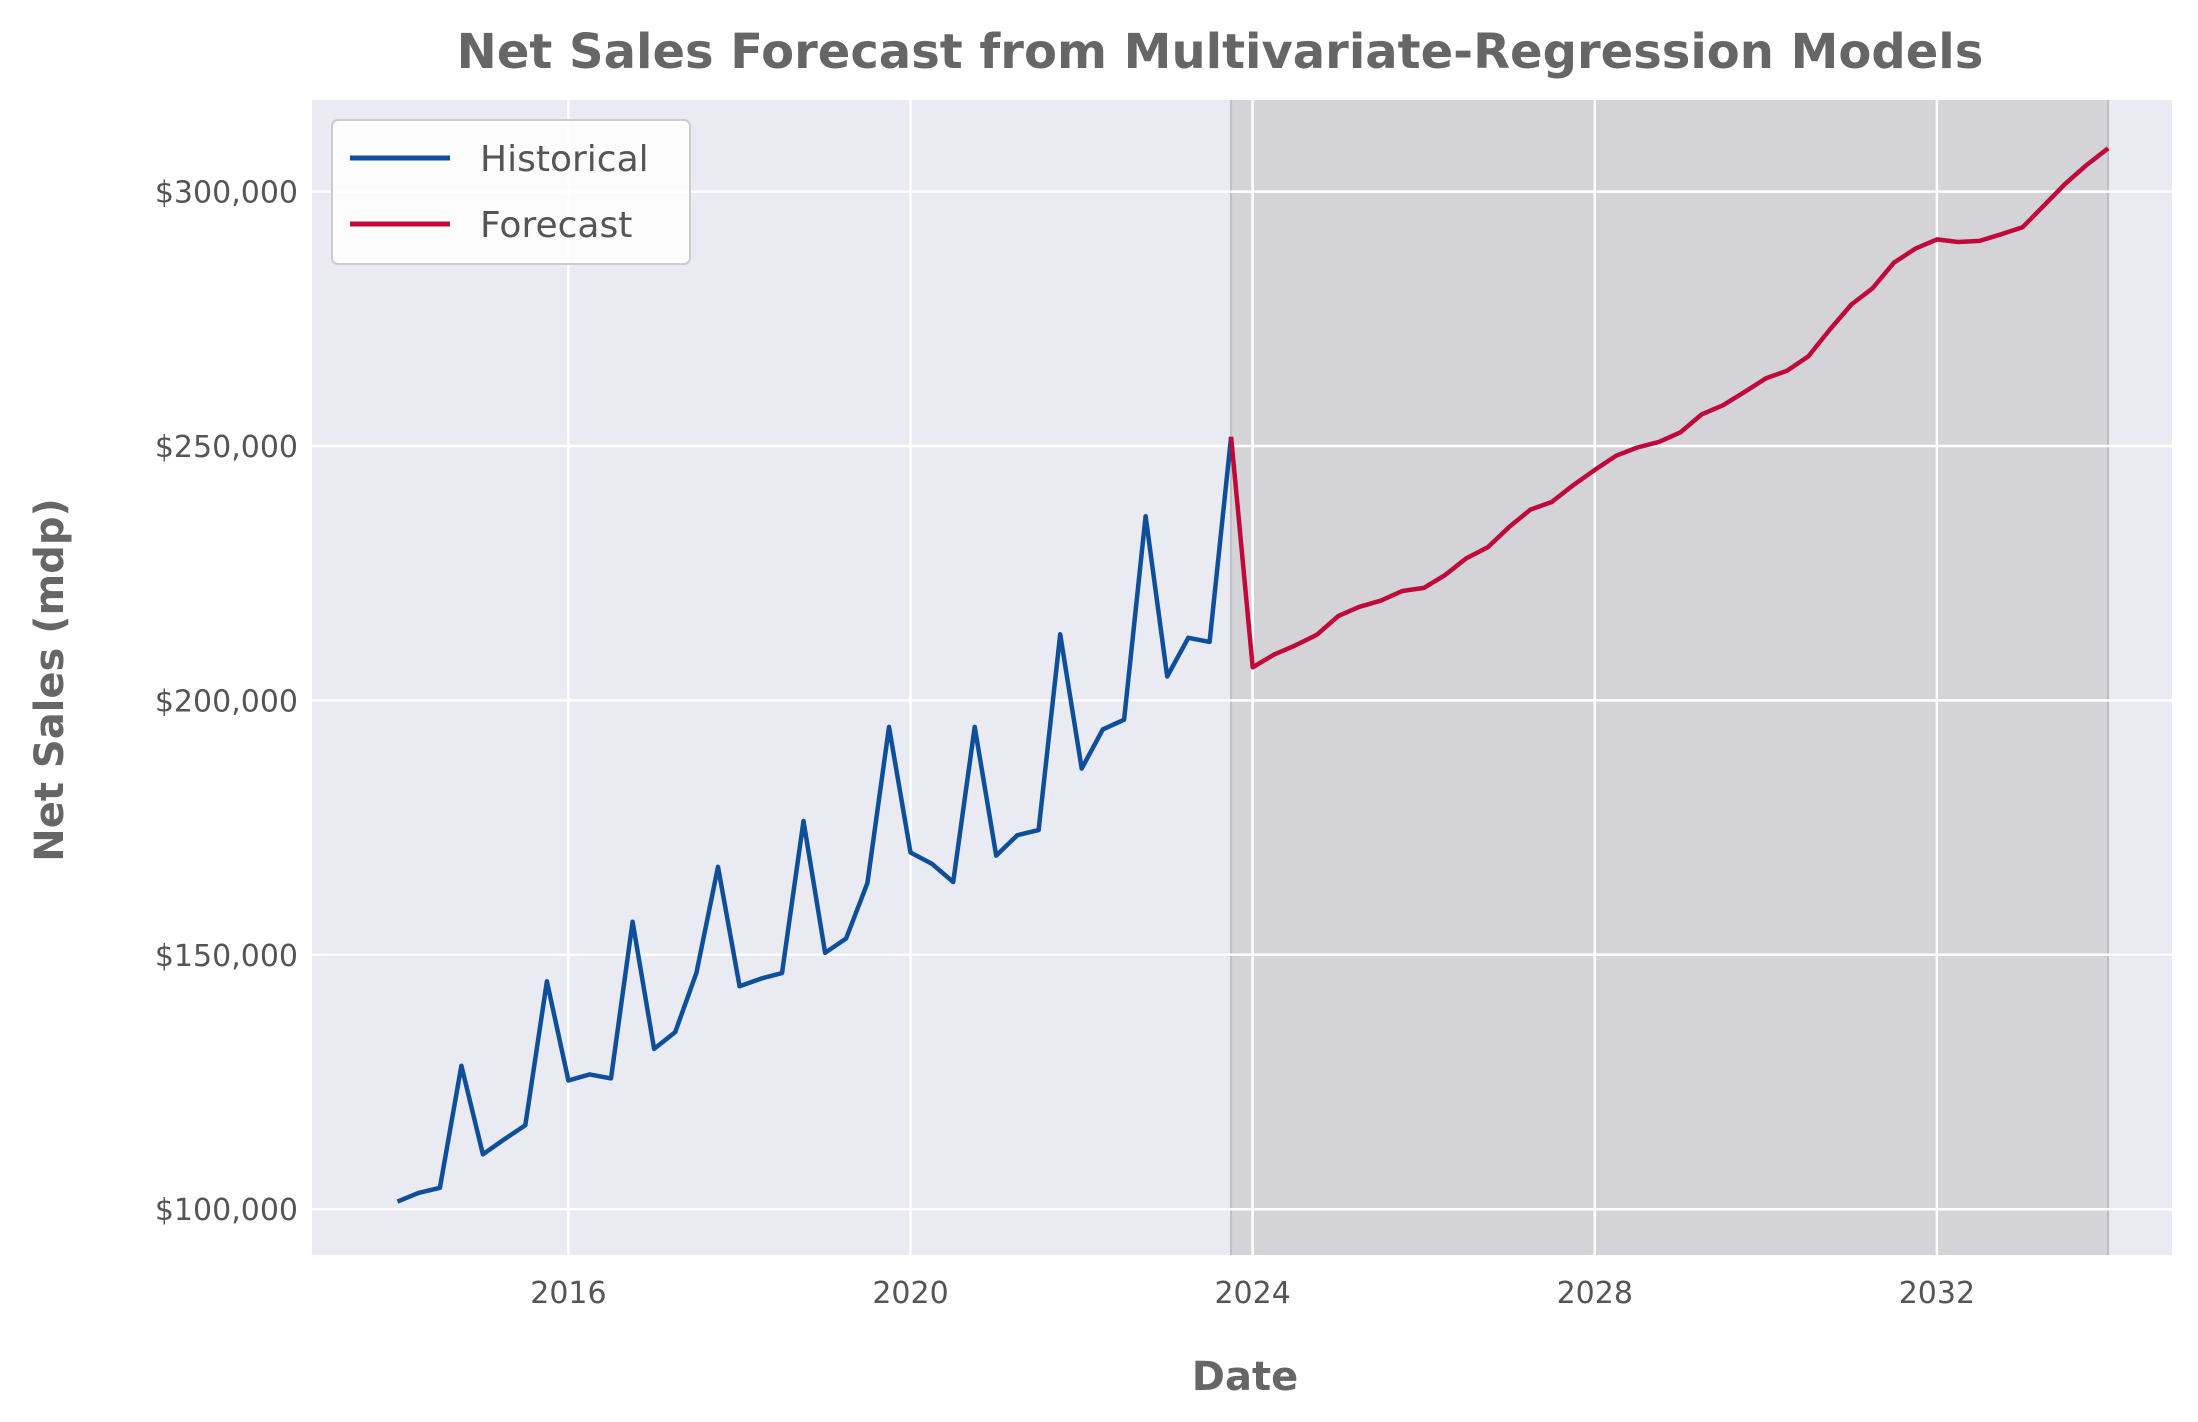 Image resolution: width=2198 pixels, height=1422 pixels. Describe the element at coordinates (568, 1293) in the screenshot. I see `x-tick-label: 2016` at that location.